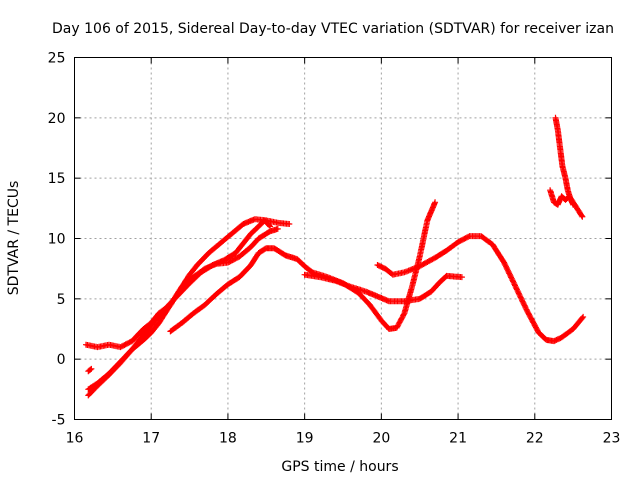 This screenshot has width=640, height=480. What do you see at coordinates (61, 360) in the screenshot?
I see `y-tick-label: 0` at bounding box center [61, 360].